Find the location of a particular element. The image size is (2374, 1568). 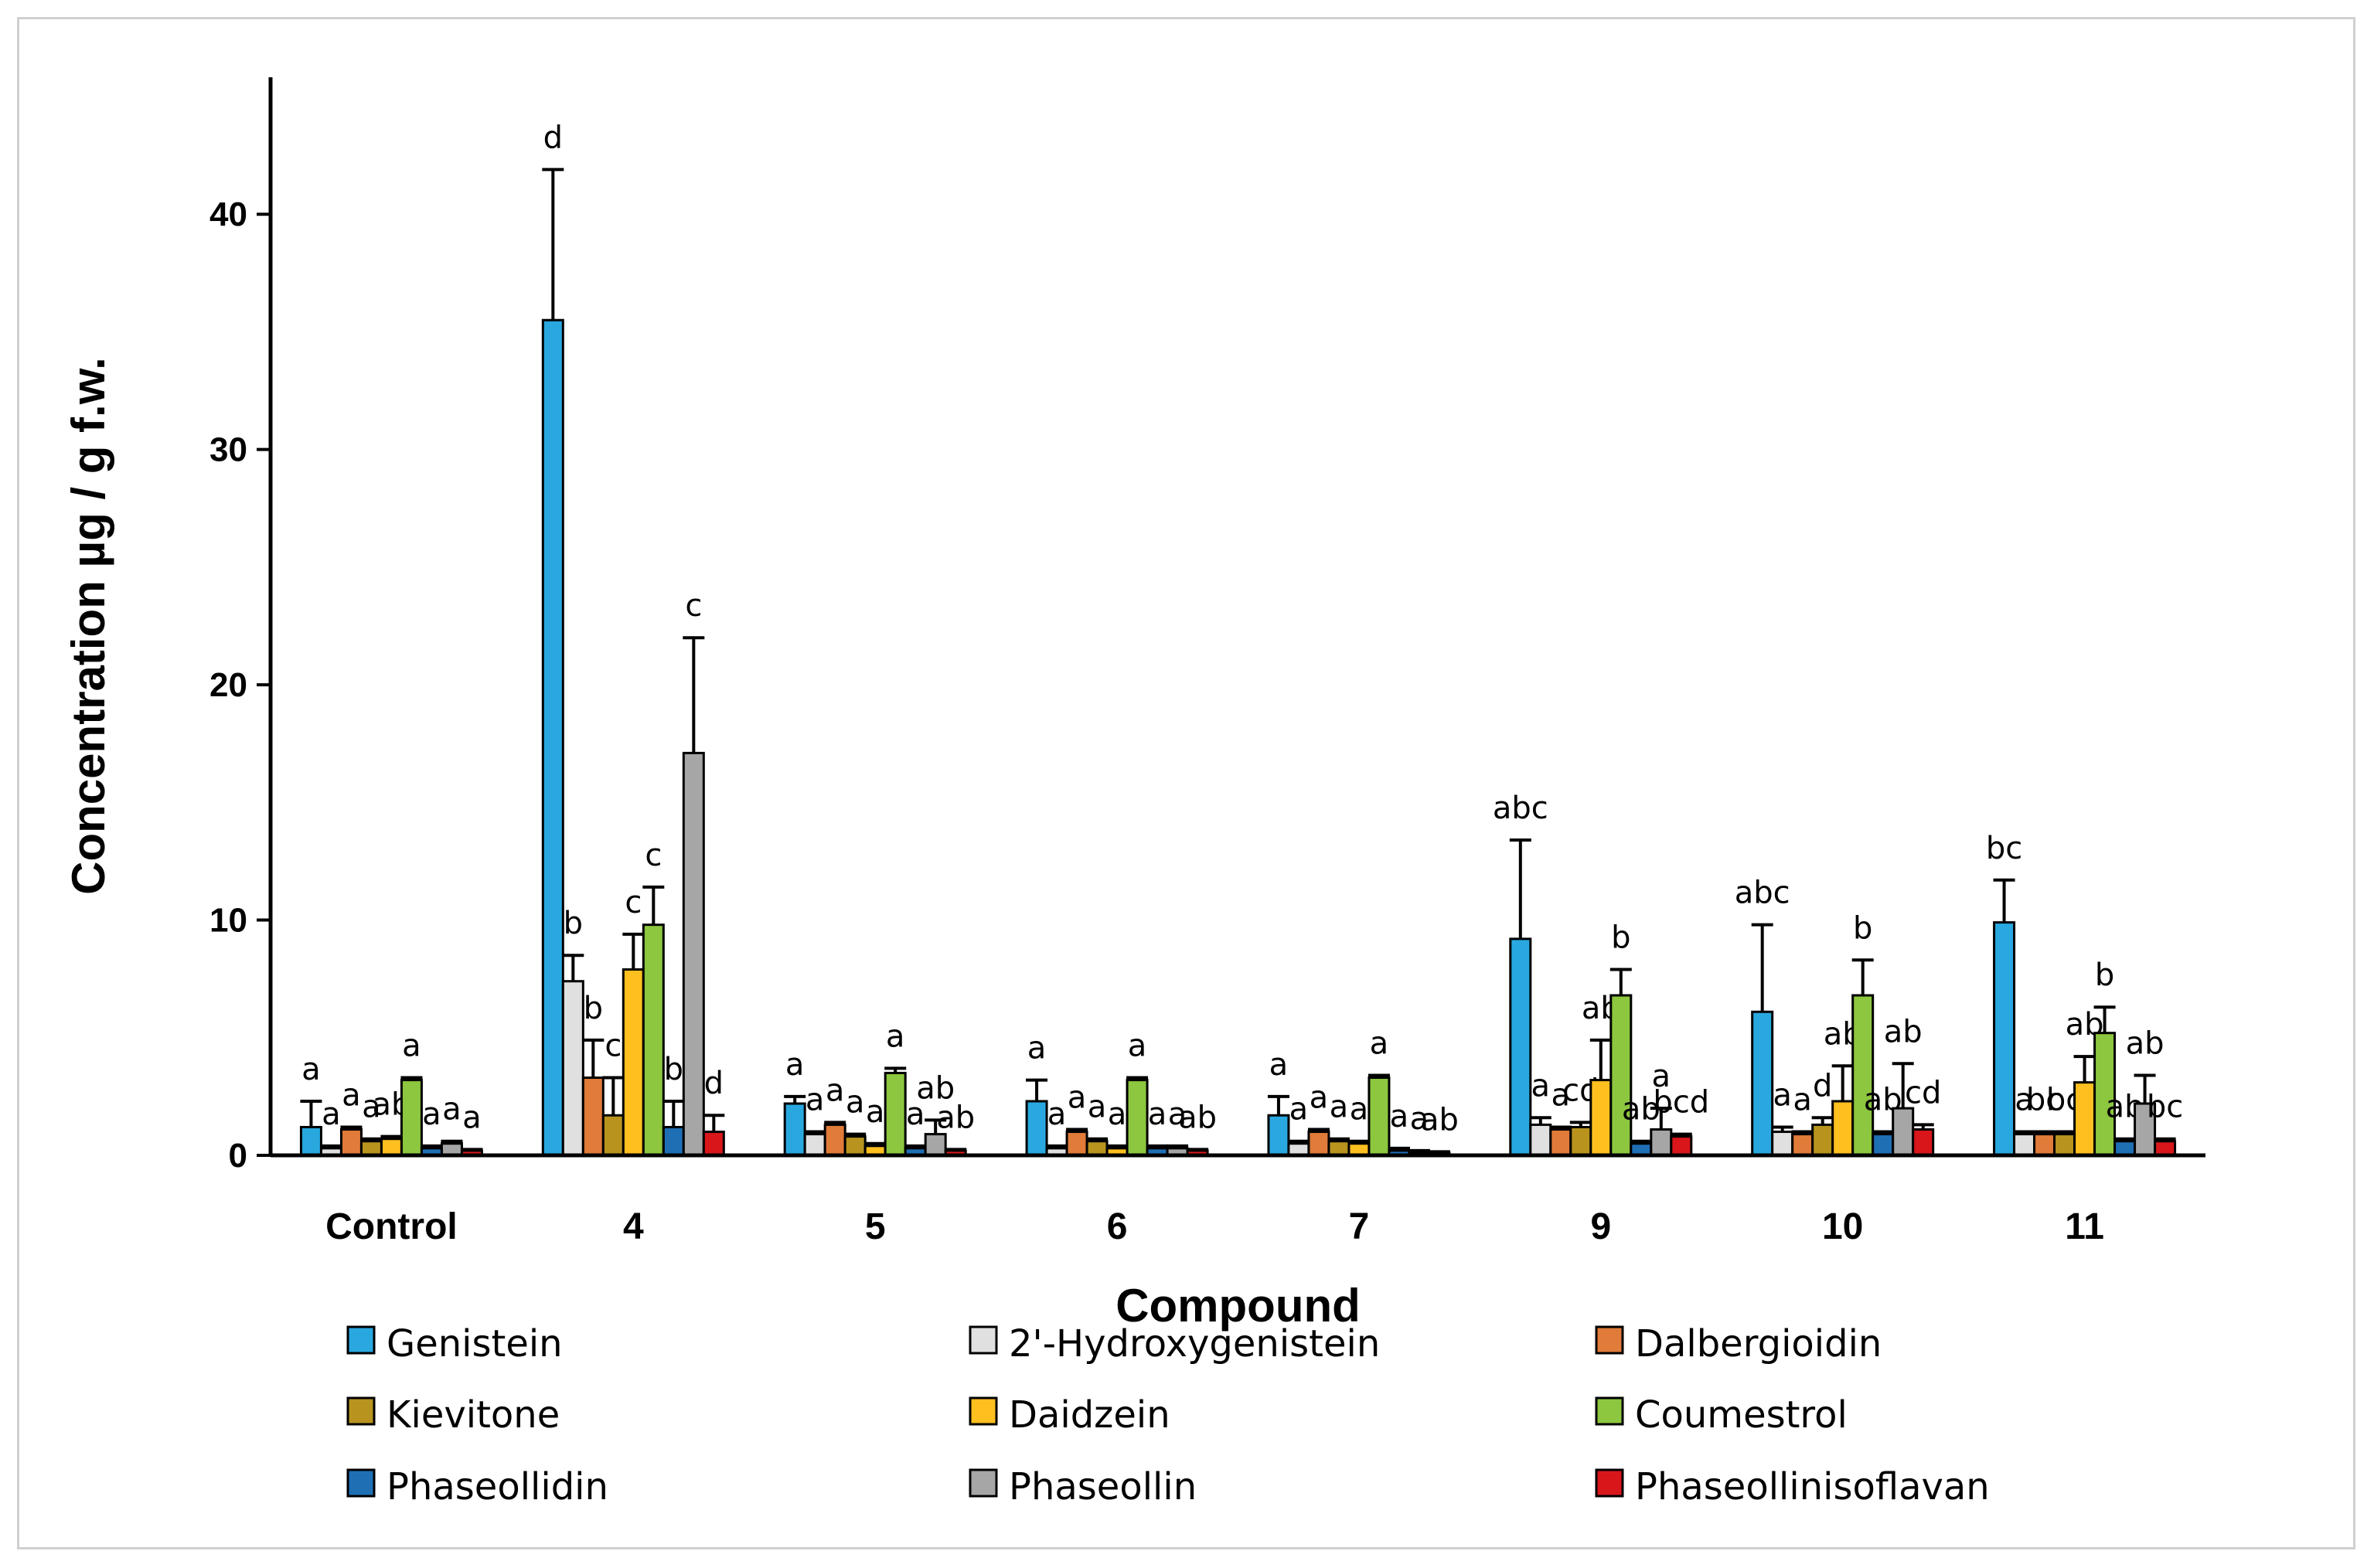

y-tick-label: 30 is located at coordinates (228, 450).